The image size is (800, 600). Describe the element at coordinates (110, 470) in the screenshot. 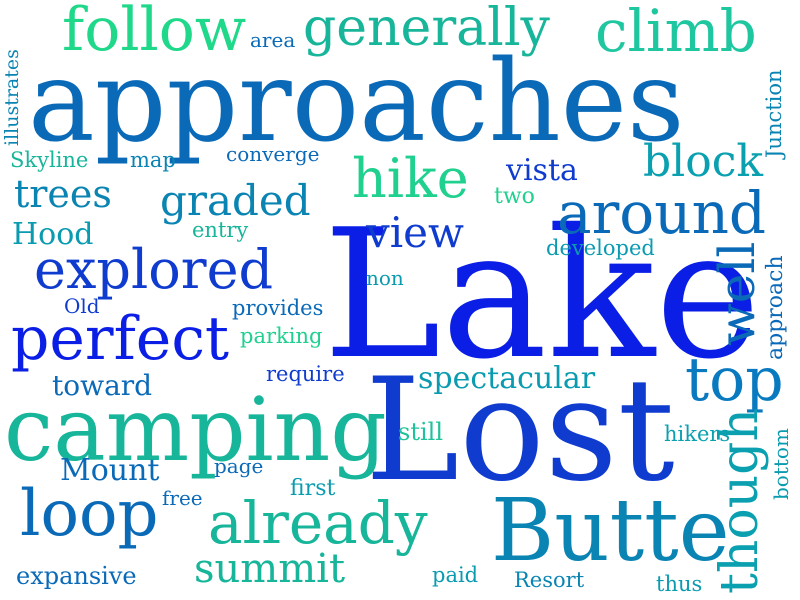

I see `word-mount: Mount` at that location.